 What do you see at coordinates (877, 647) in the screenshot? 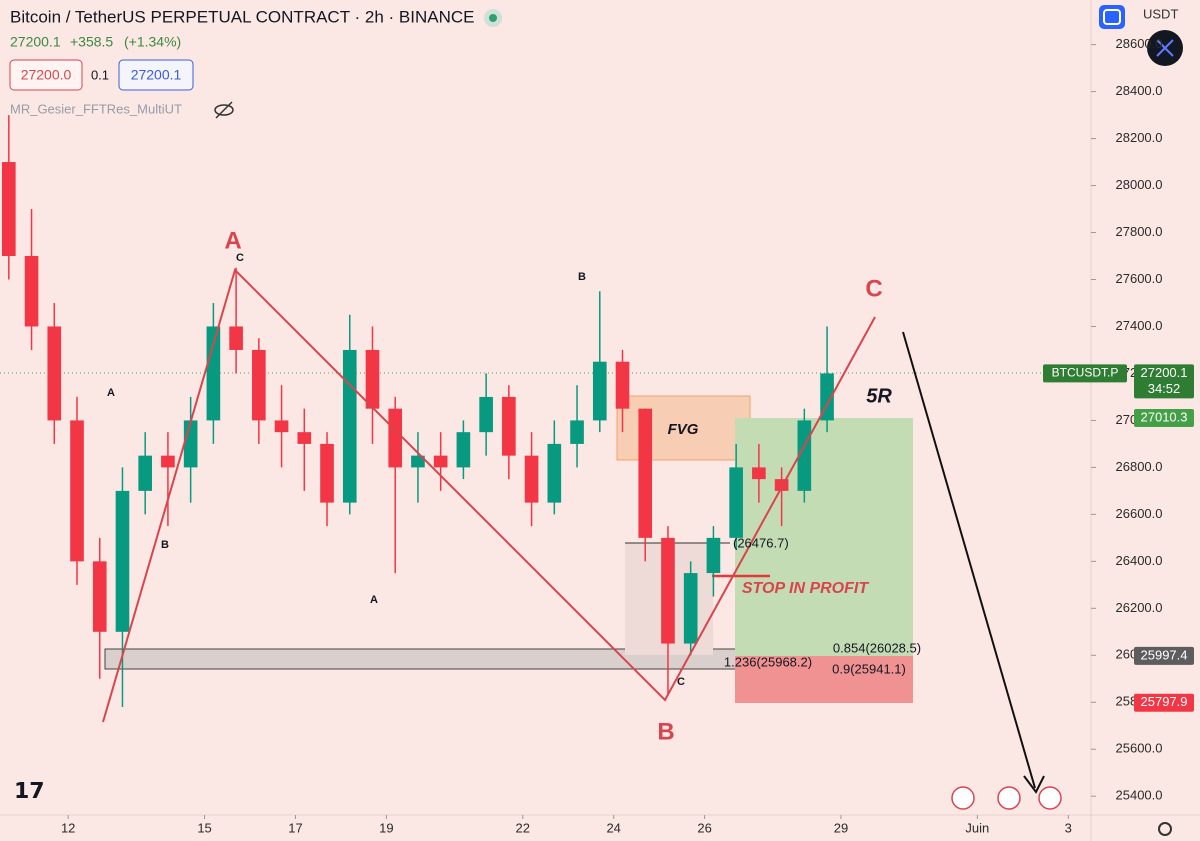
I see `fib-label: 0.854(26028.5)` at bounding box center [877, 647].